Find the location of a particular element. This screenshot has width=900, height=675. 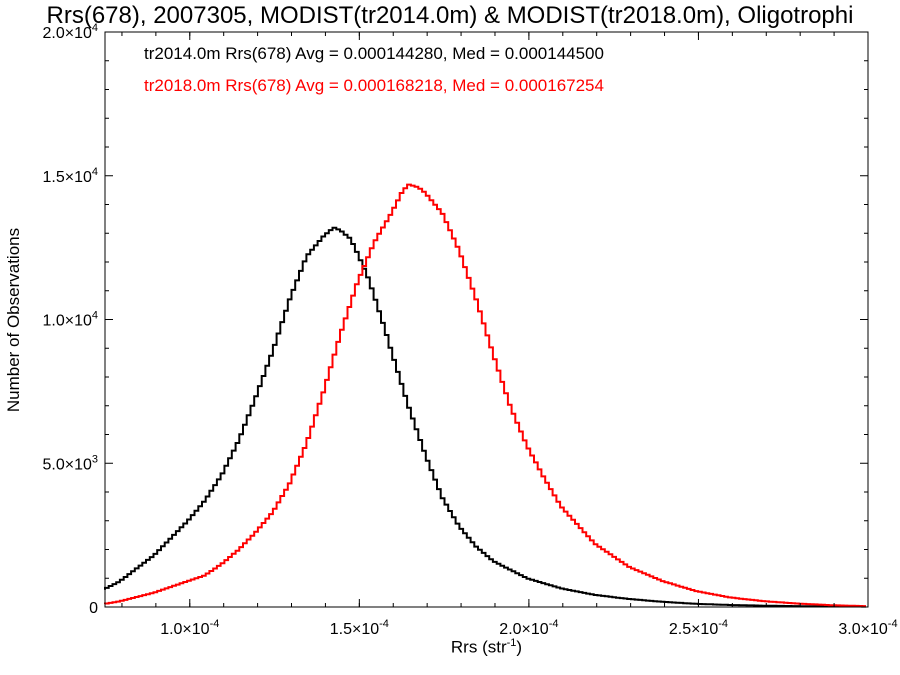

y-tick-label-2: 1.0×10⁴ is located at coordinates (70, 320).